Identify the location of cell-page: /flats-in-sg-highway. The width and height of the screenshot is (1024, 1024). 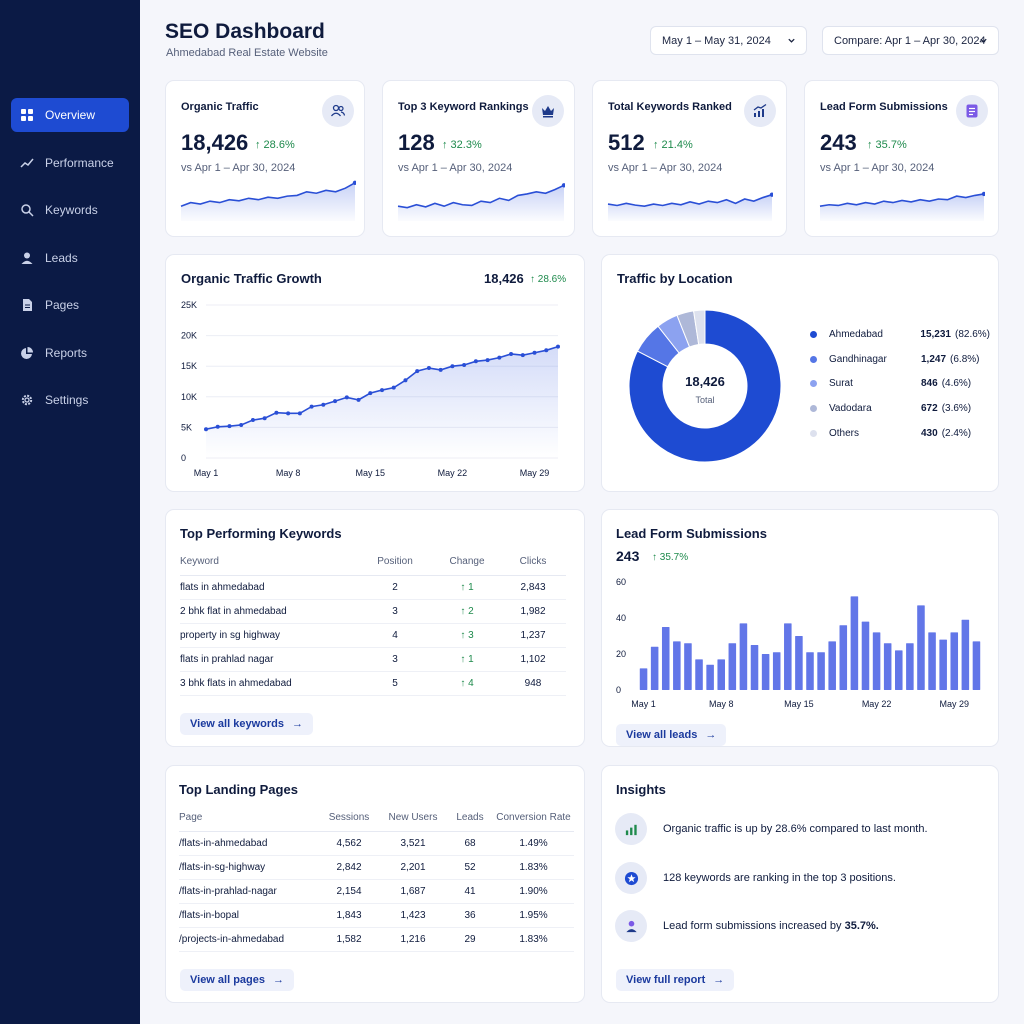
(249, 867).